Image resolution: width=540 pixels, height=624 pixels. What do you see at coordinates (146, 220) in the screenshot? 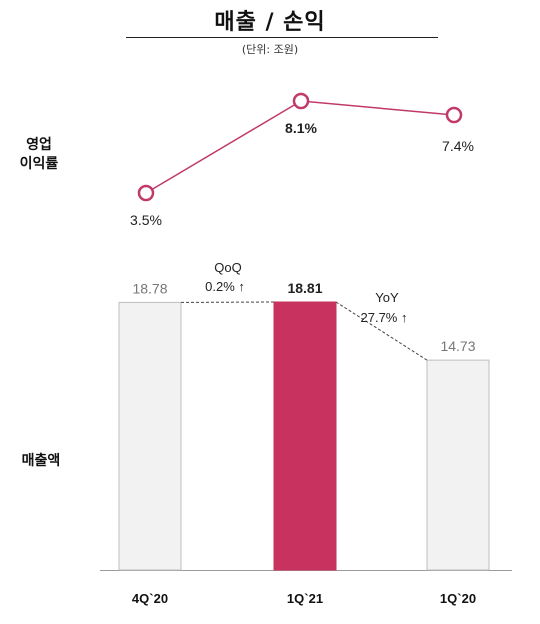
I see `margin-value-label: 3.5%` at bounding box center [146, 220].